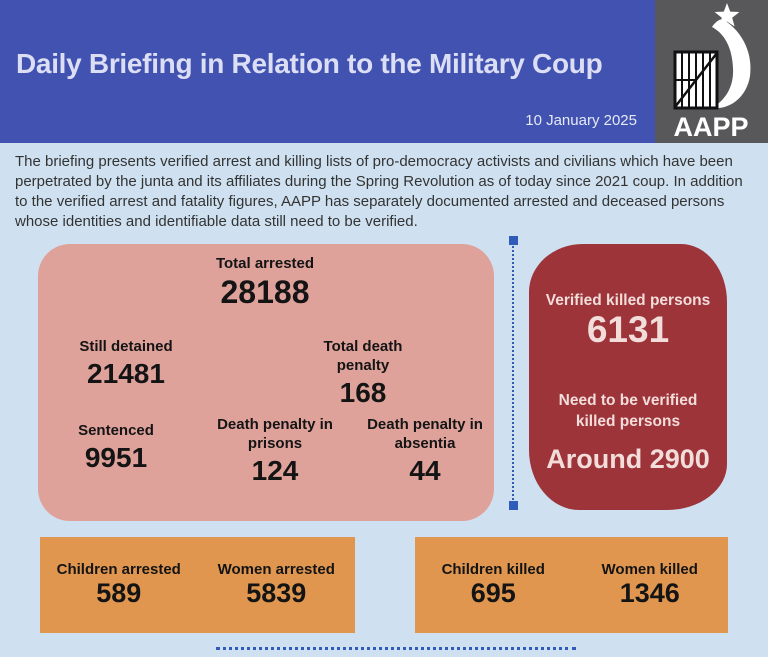 The width and height of the screenshot is (768, 657). I want to click on stat-value: 28188, so click(265, 291).